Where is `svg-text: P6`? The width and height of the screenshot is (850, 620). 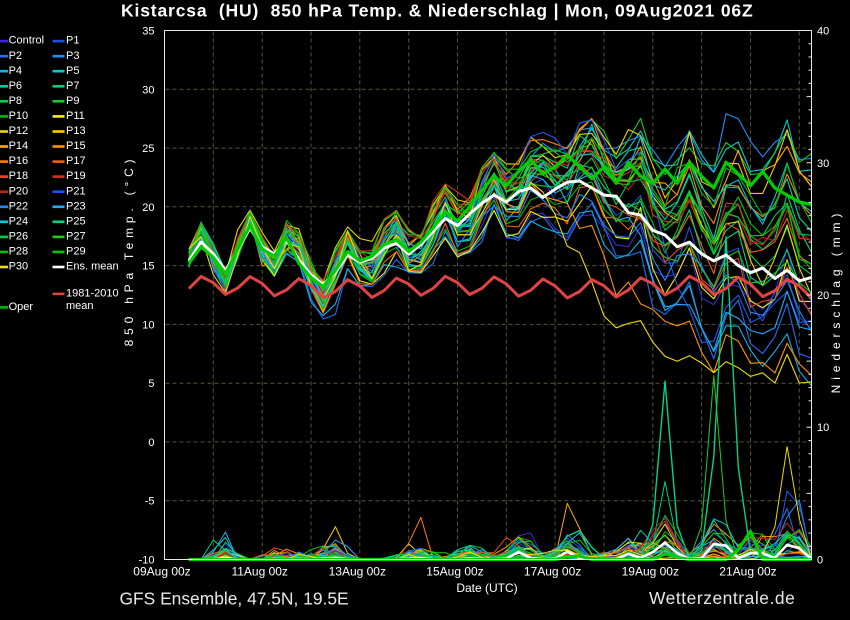 svg-text: P6 is located at coordinates (15, 86).